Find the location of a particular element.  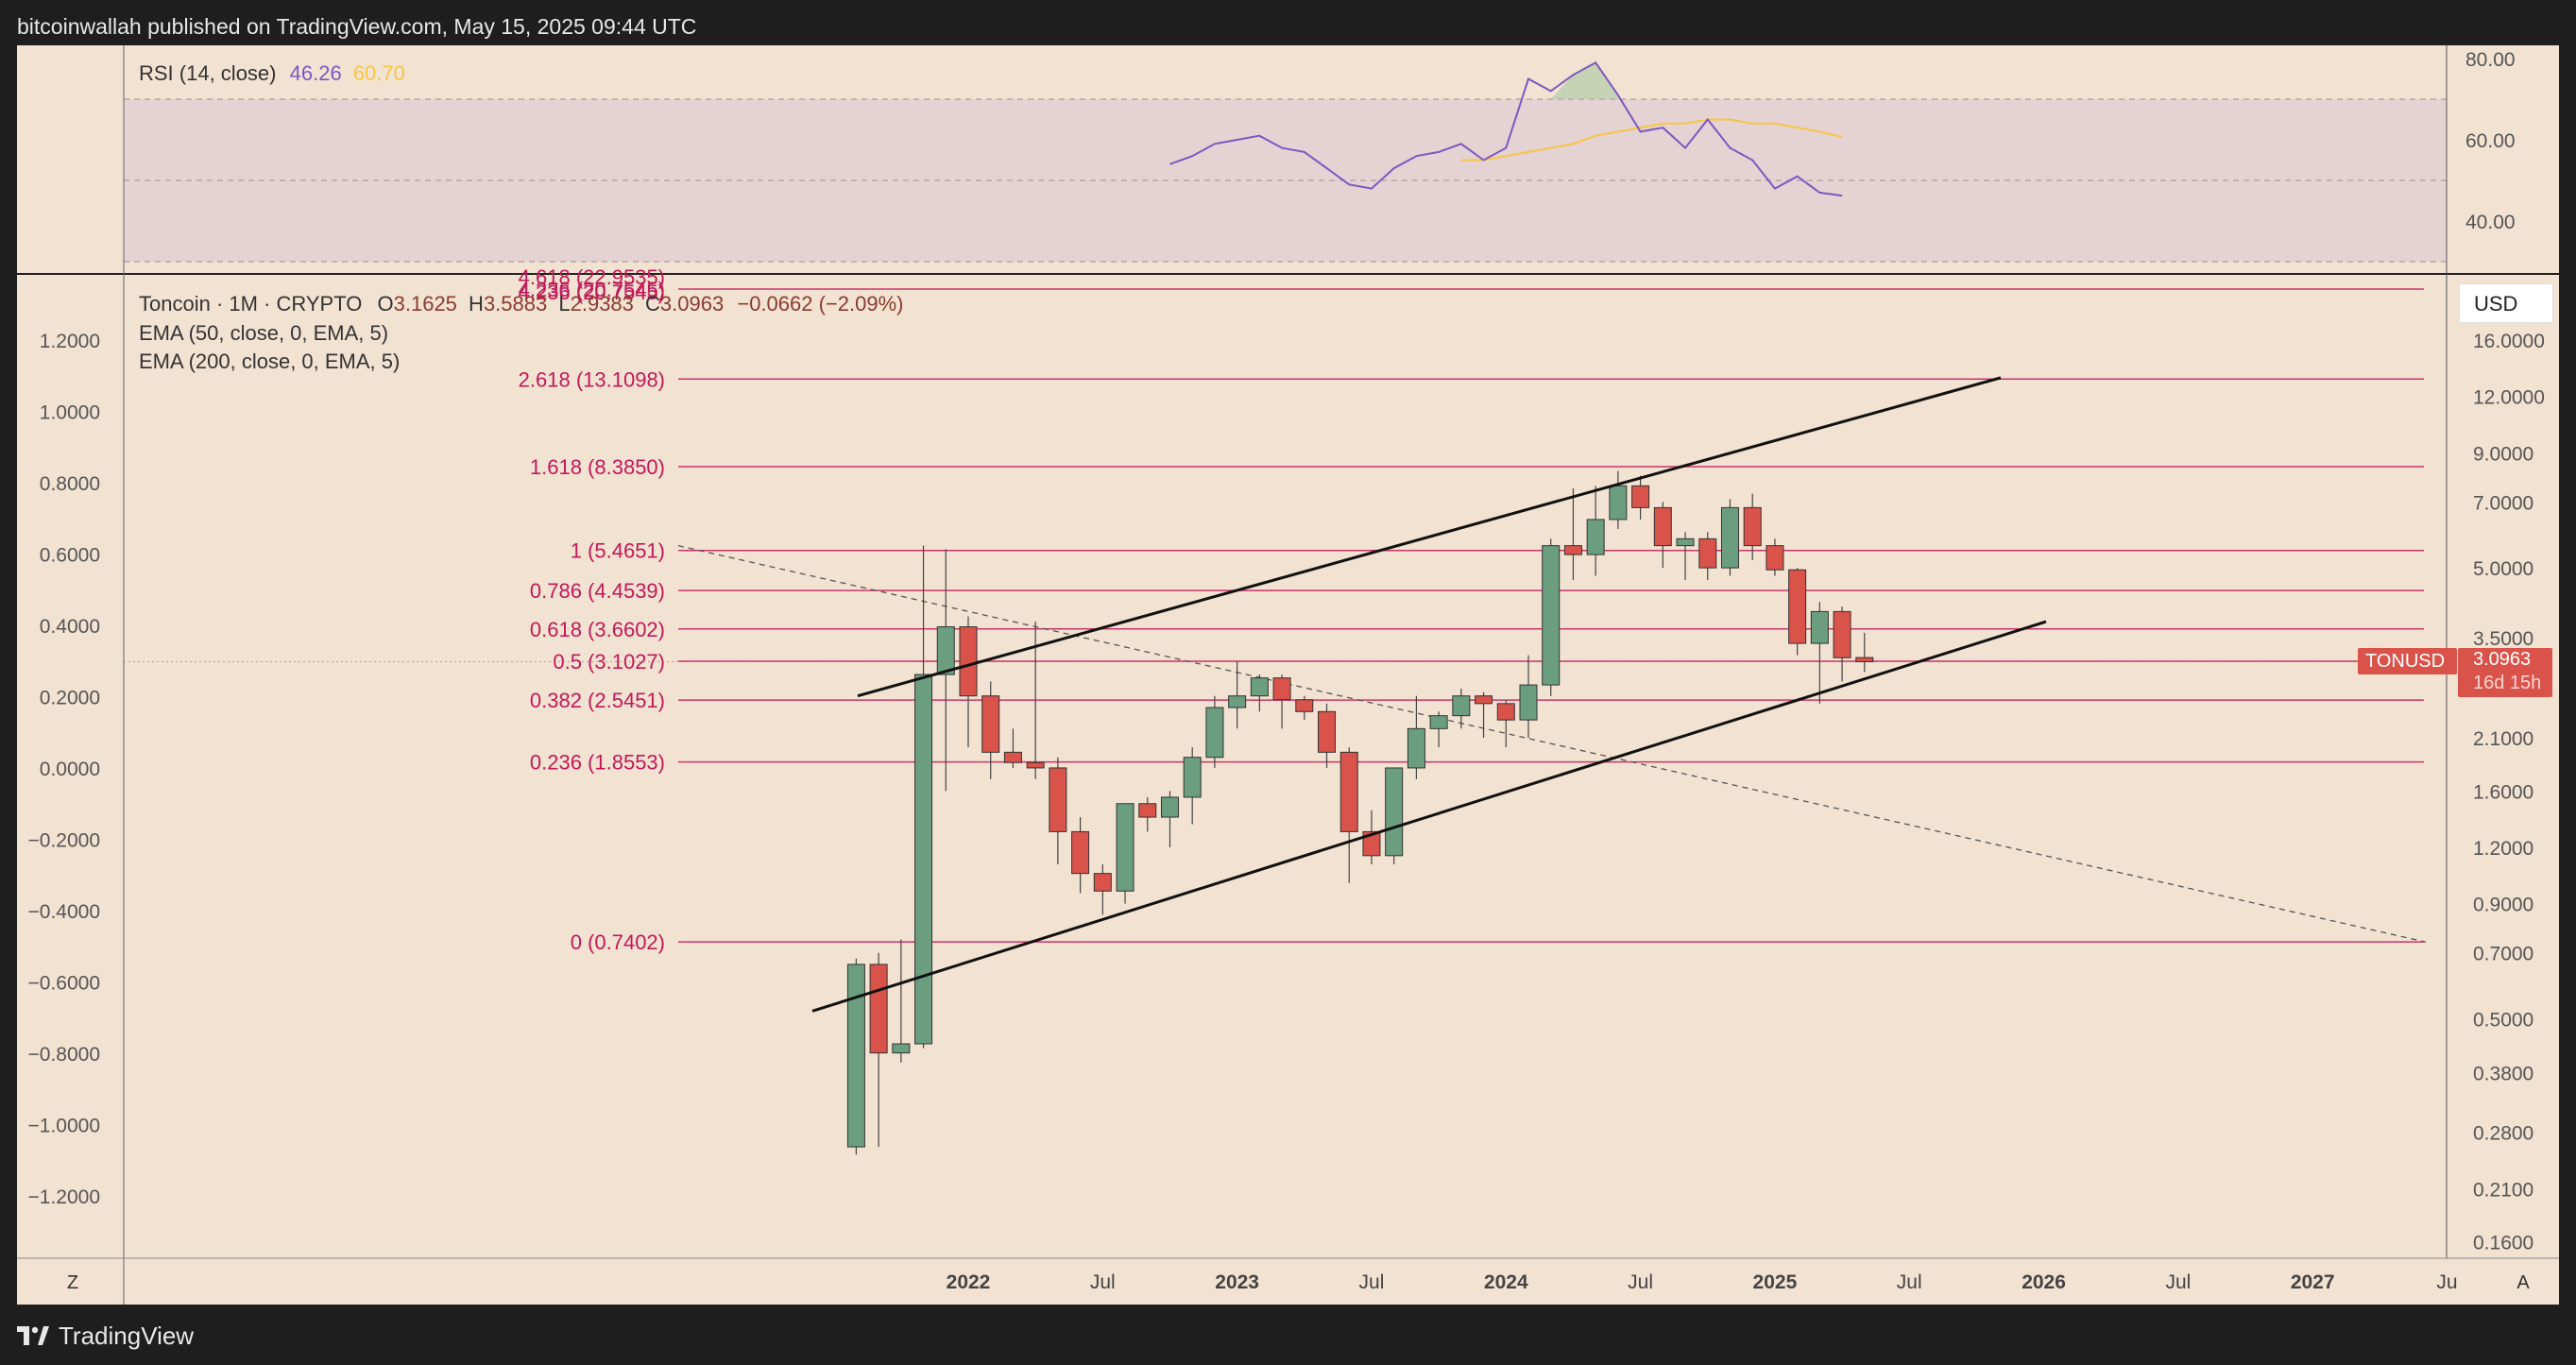

last-price-value: 3.0963 is located at coordinates (2502, 660).